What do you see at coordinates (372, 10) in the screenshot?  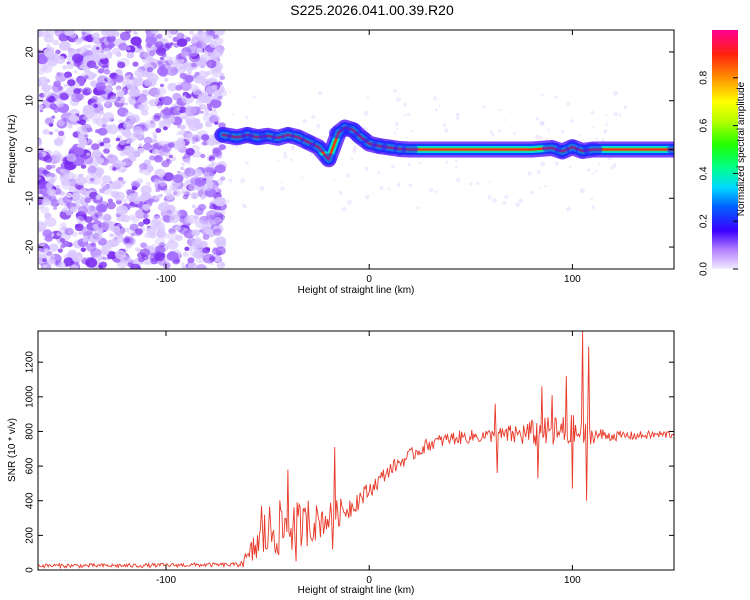 I see `figure-title: S225.2026.041.00.39.R20` at bounding box center [372, 10].